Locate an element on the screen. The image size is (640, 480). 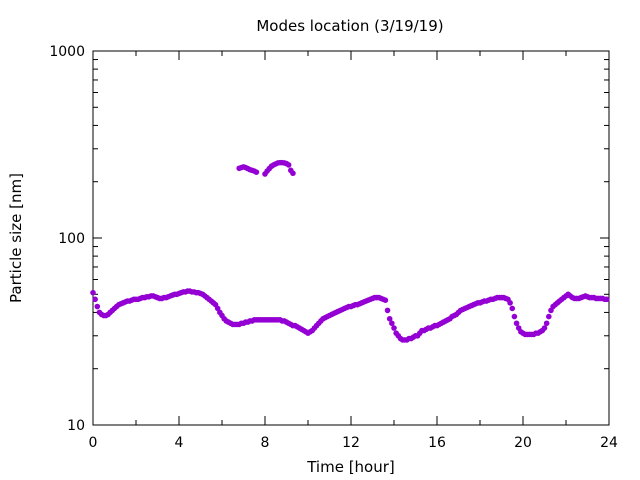
x-axis-title: Time [hour] is located at coordinates (350, 467).